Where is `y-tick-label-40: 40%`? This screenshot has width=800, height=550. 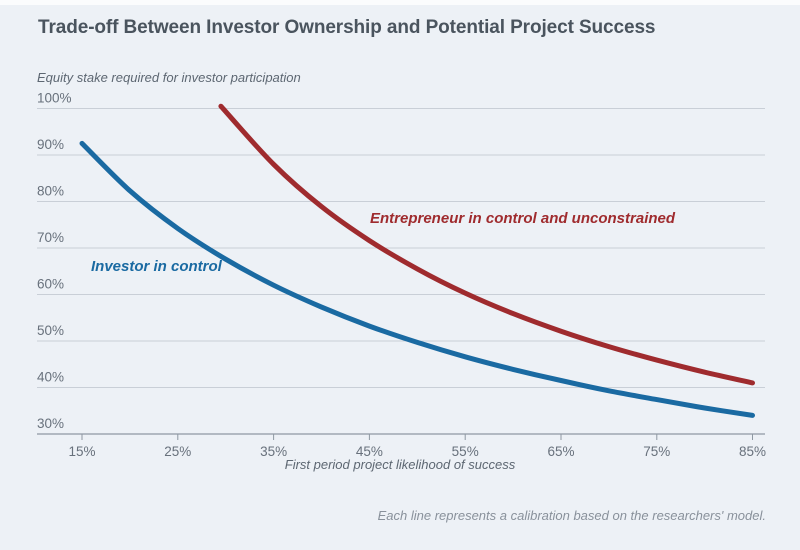 y-tick-label-40: 40% is located at coordinates (50, 377).